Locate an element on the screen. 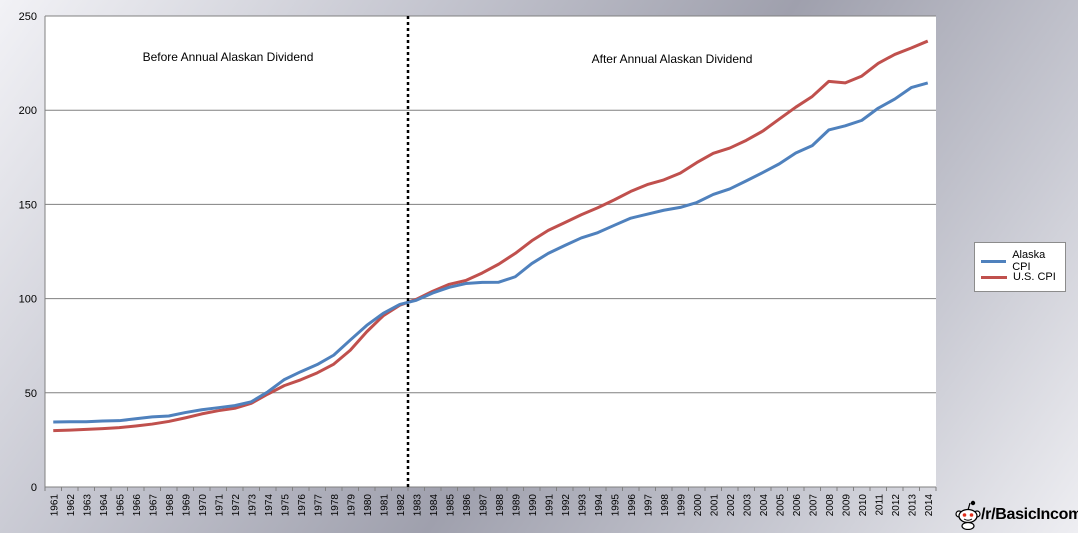  watermark-text: /r/BasicIncome is located at coordinates (1029, 514).